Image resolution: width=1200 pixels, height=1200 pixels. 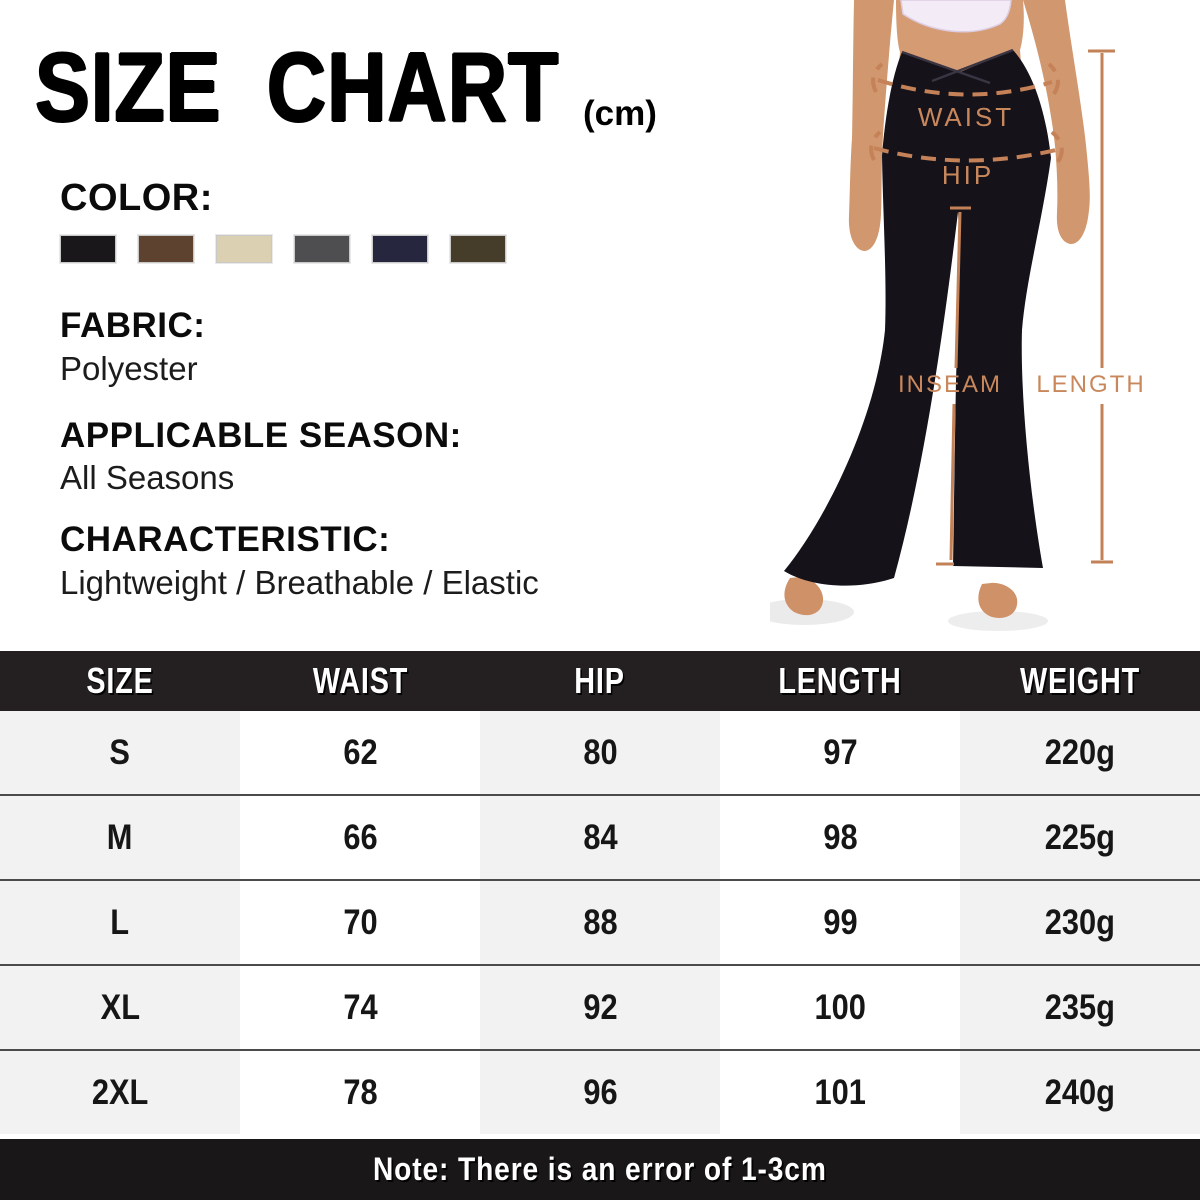 What do you see at coordinates (136, 198) in the screenshot?
I see `color-label: COLOR:` at bounding box center [136, 198].